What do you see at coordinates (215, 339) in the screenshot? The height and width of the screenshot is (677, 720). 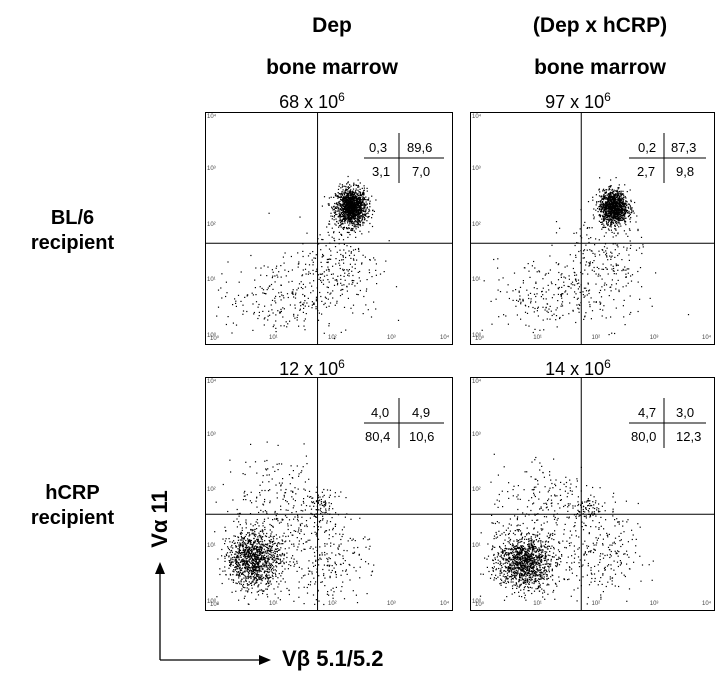 I see `x-tick-label: 10⁰` at bounding box center [215, 339].